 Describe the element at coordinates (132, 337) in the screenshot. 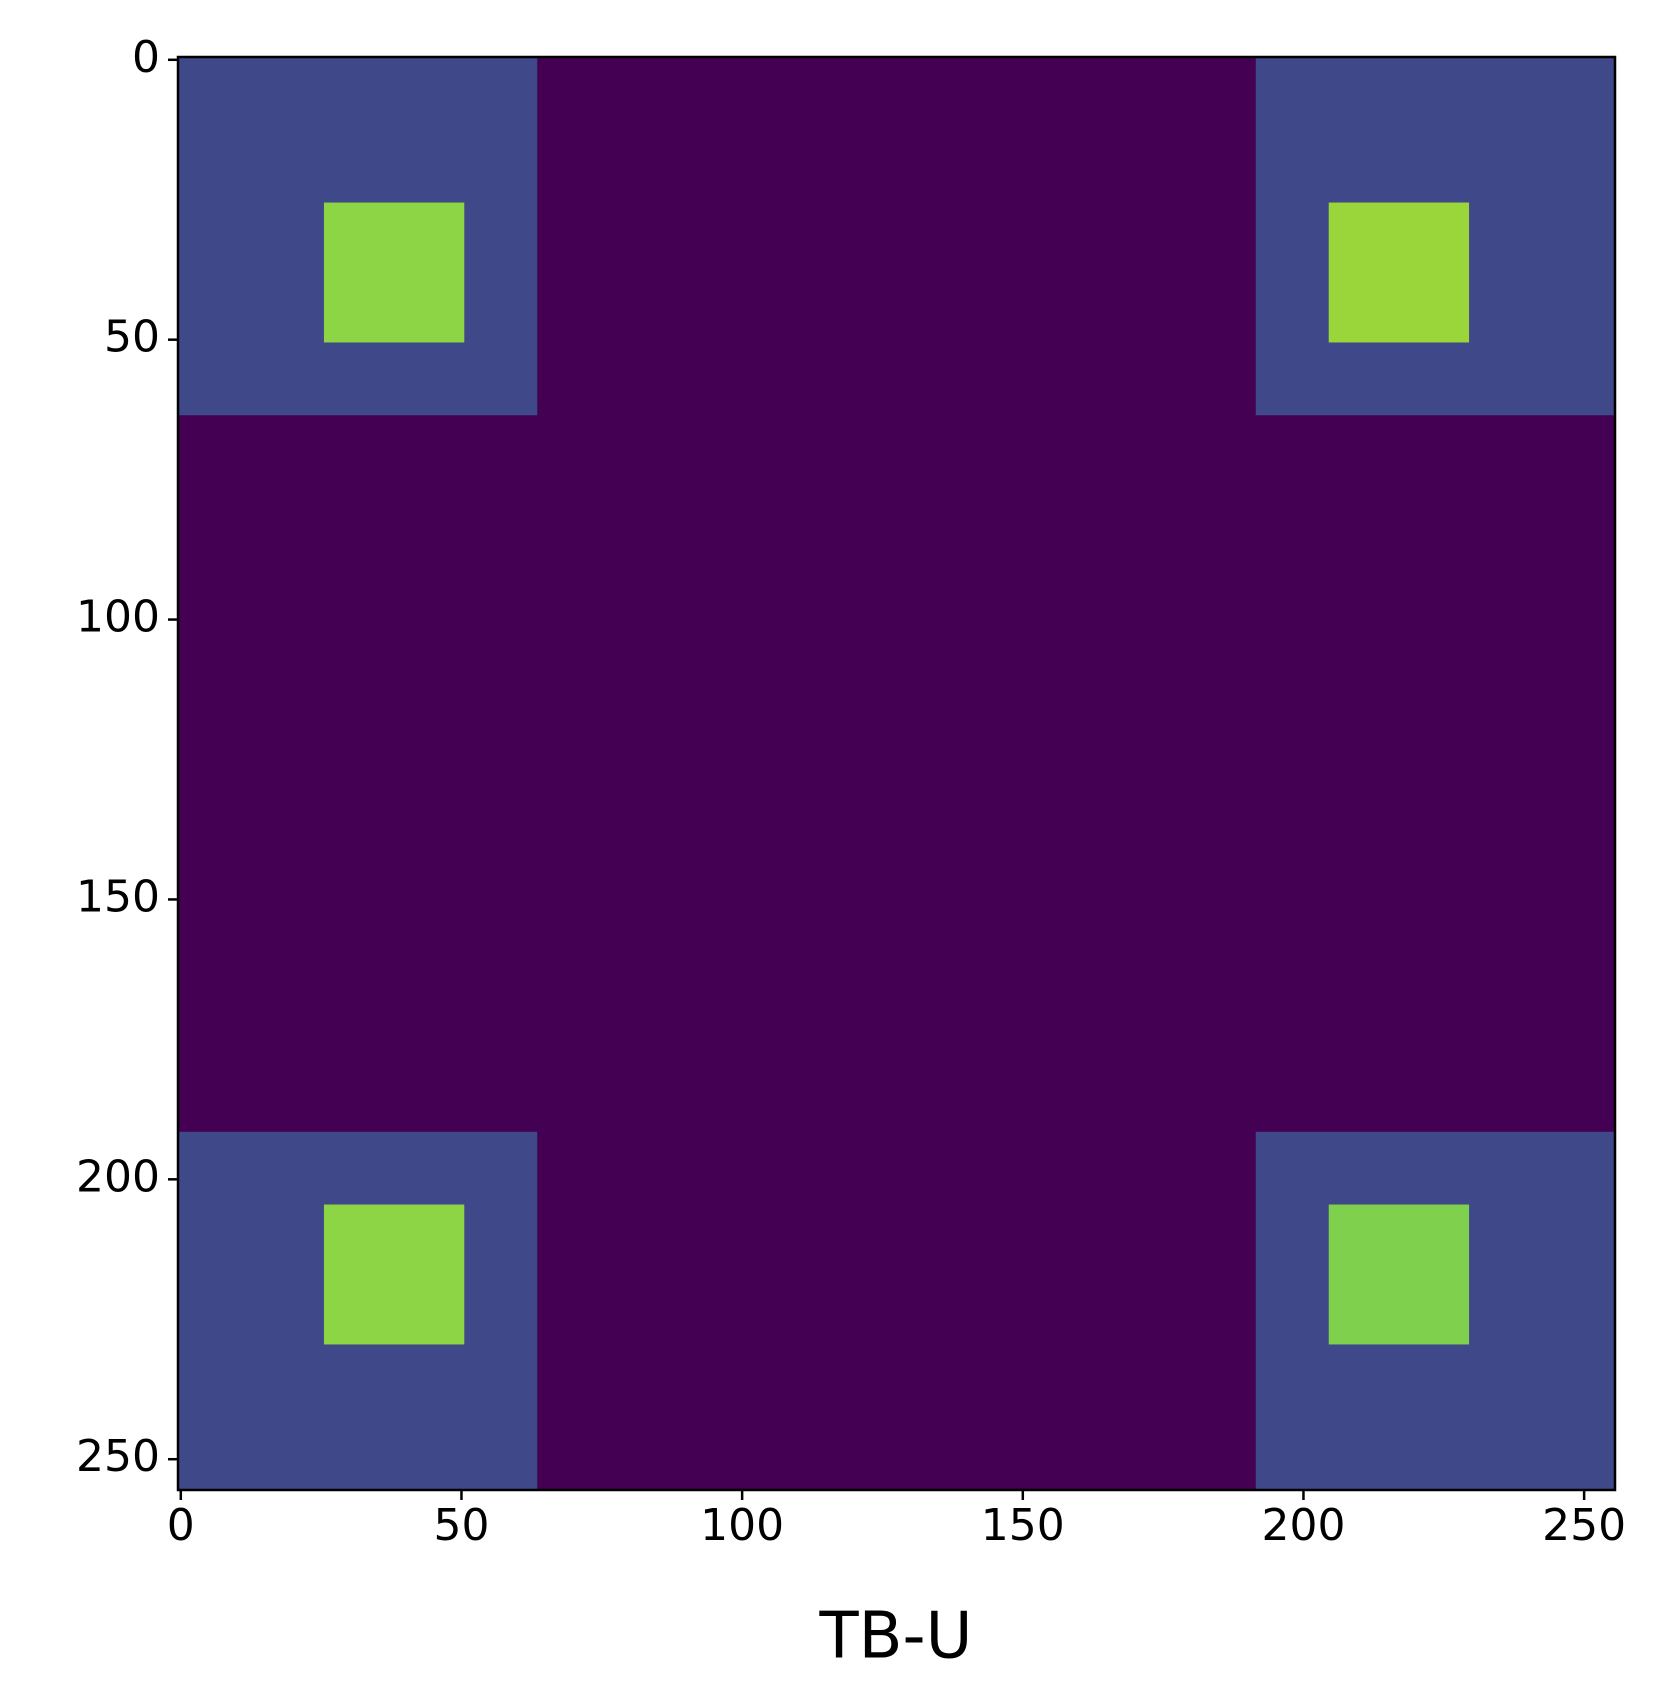

I see `y-tick-label: 50` at that location.